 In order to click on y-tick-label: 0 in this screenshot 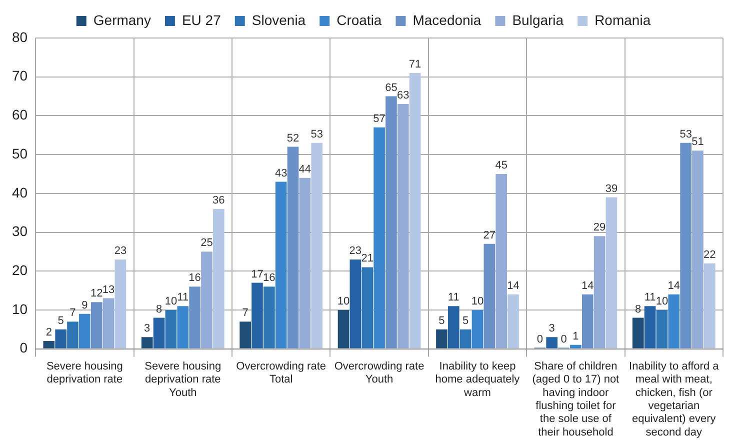, I will do `click(24, 348)`.